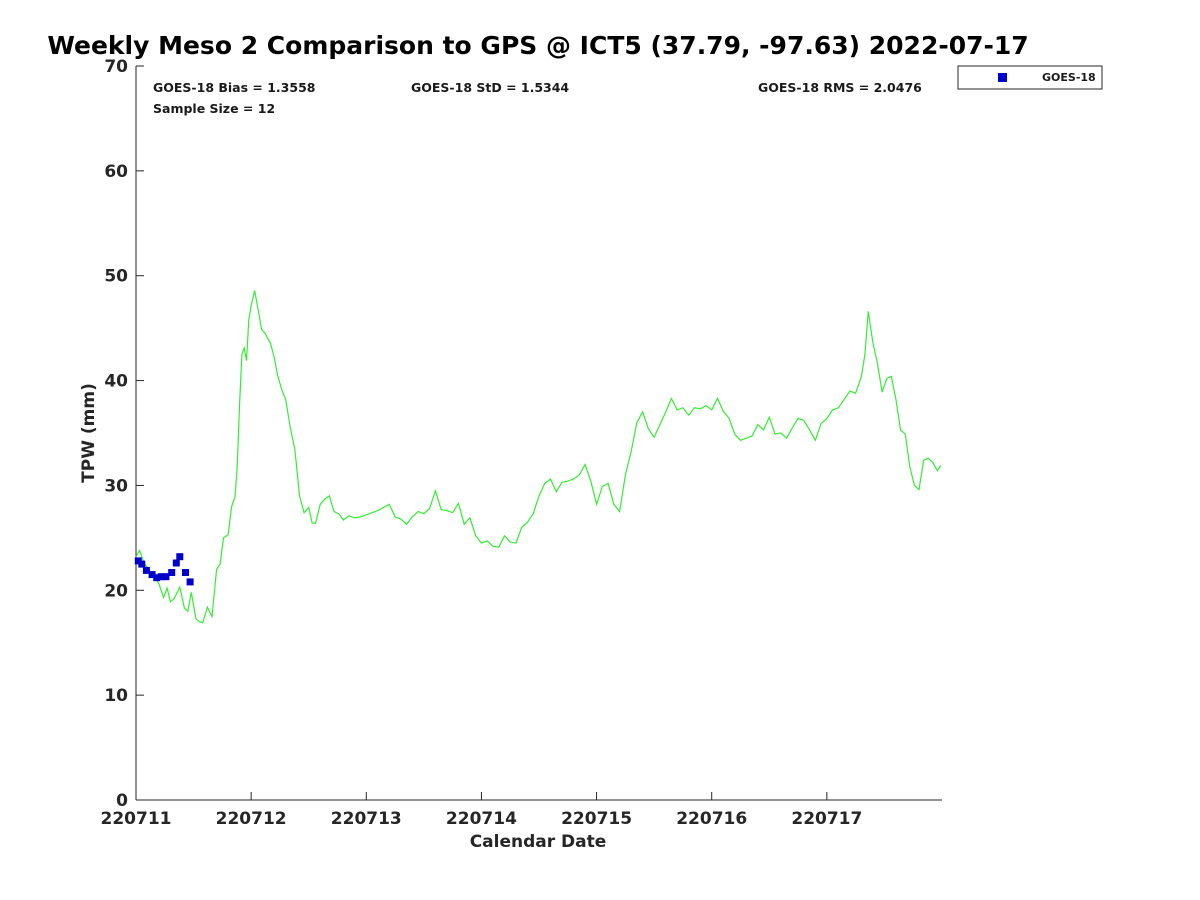  What do you see at coordinates (1069, 77) in the screenshot?
I see `legend-label-goes-18: GOES-18` at bounding box center [1069, 77].